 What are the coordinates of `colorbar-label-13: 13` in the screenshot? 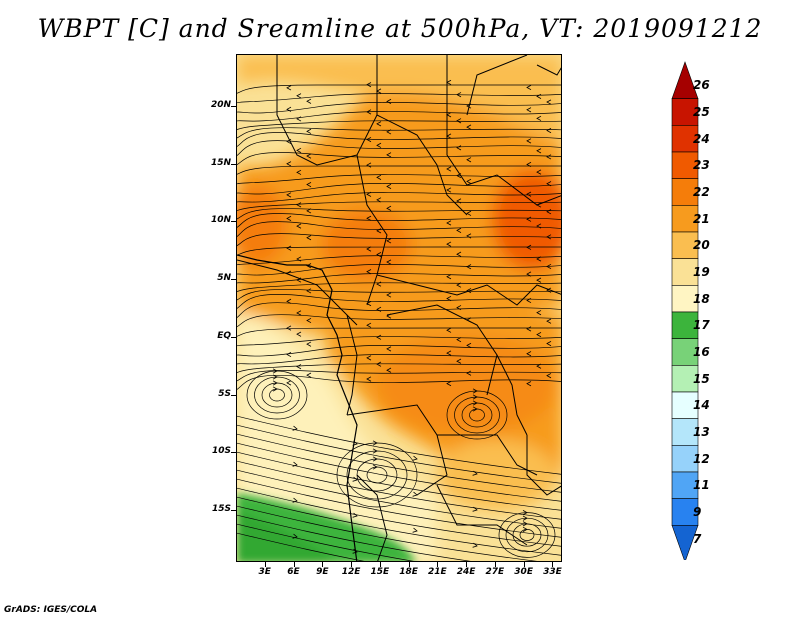 It's located at (701, 432).